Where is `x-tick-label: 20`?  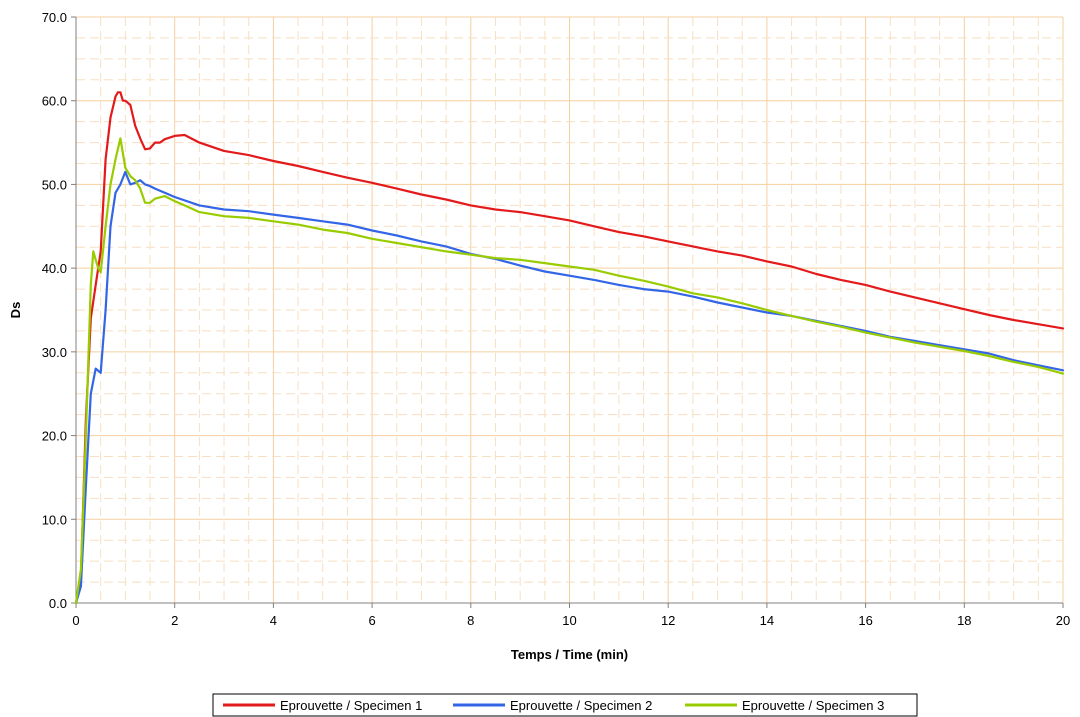 x-tick-label: 20 is located at coordinates (1063, 620).